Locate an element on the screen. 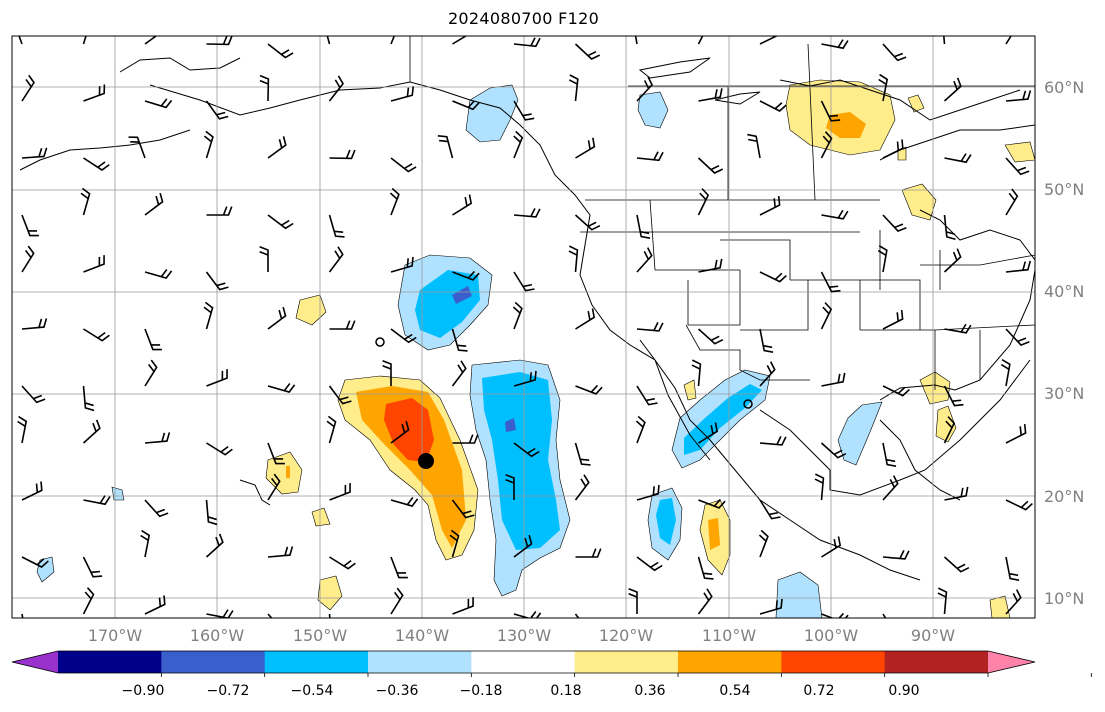  colorbar is located at coordinates (551, 663).